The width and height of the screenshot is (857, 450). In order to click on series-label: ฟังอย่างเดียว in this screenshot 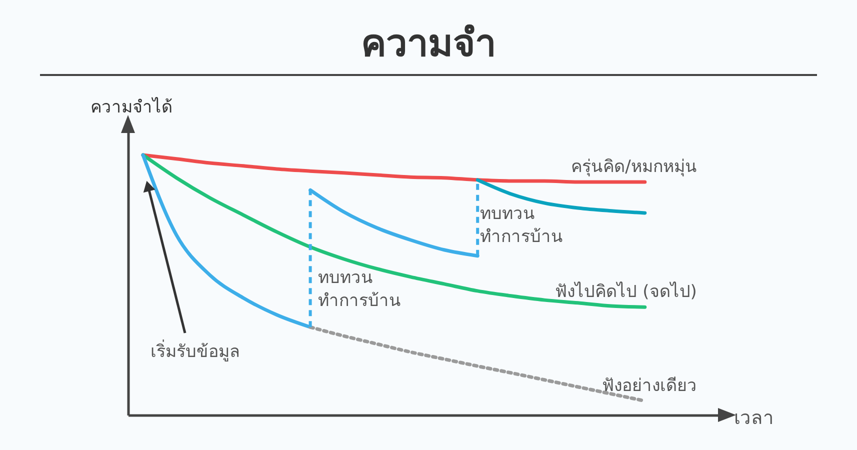, I will do `click(649, 386)`.